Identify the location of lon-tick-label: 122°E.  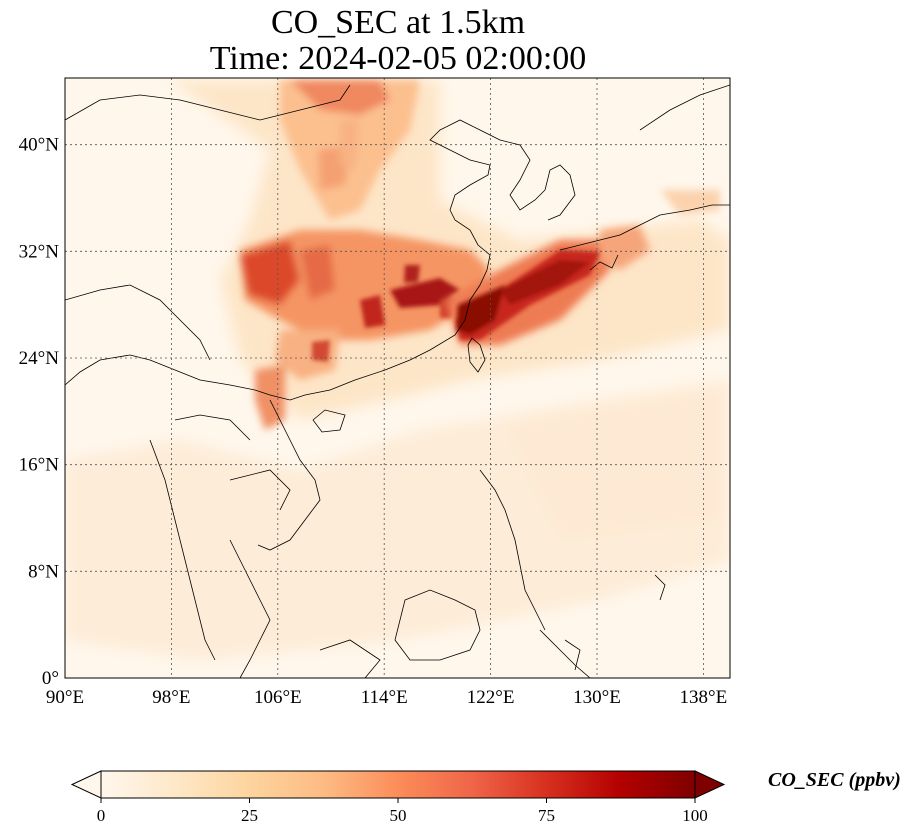
(491, 697).